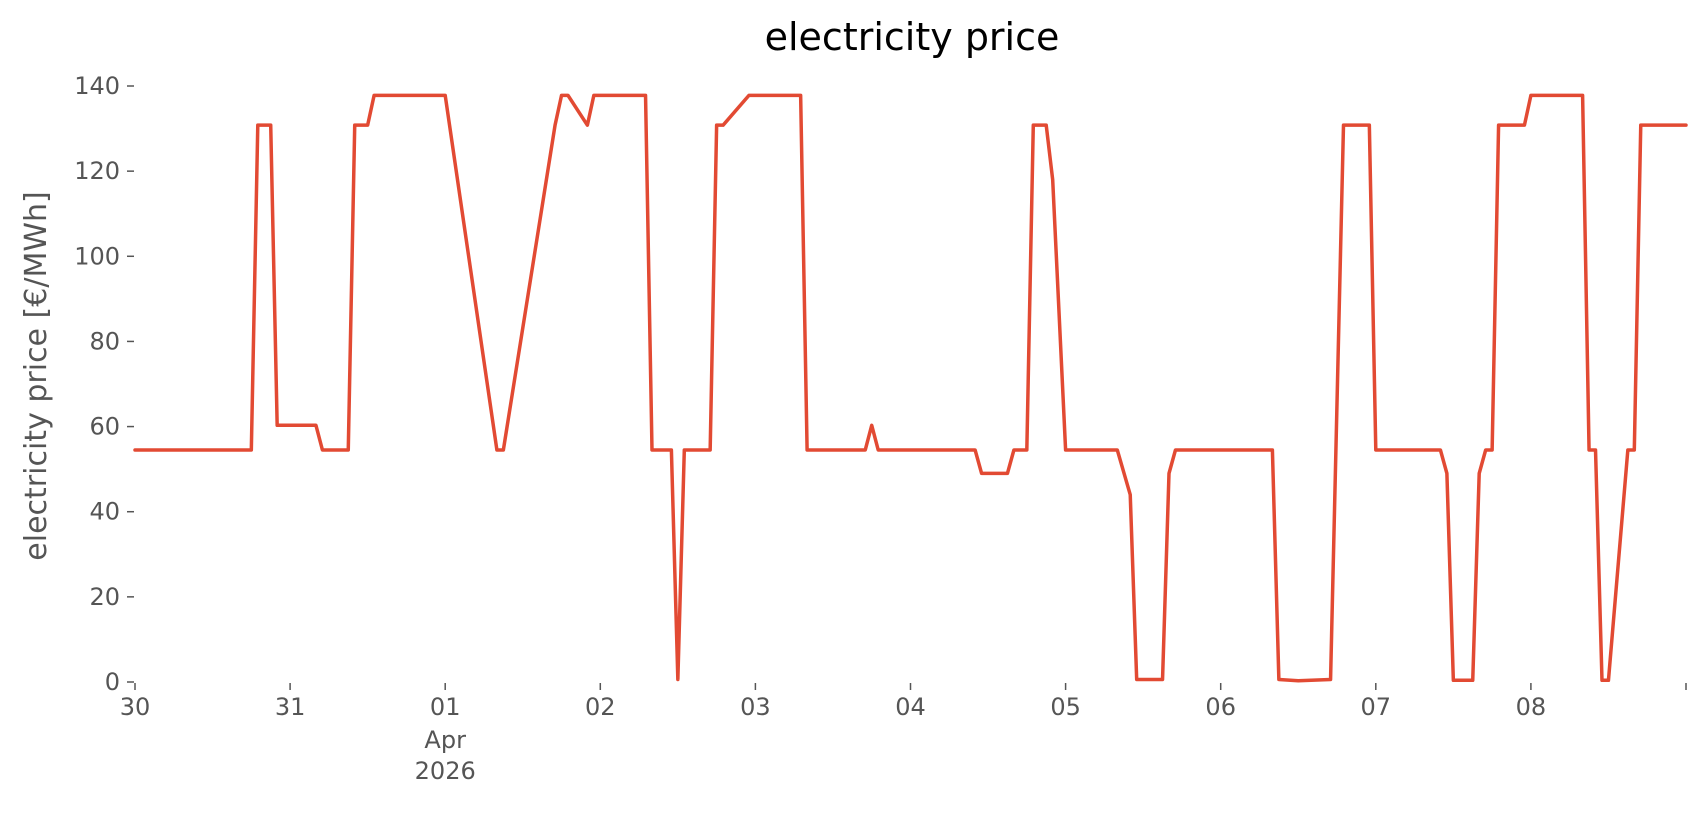 The image size is (1706, 815). Describe the element at coordinates (445, 740) in the screenshot. I see `x-tick-month-label: Apr` at that location.